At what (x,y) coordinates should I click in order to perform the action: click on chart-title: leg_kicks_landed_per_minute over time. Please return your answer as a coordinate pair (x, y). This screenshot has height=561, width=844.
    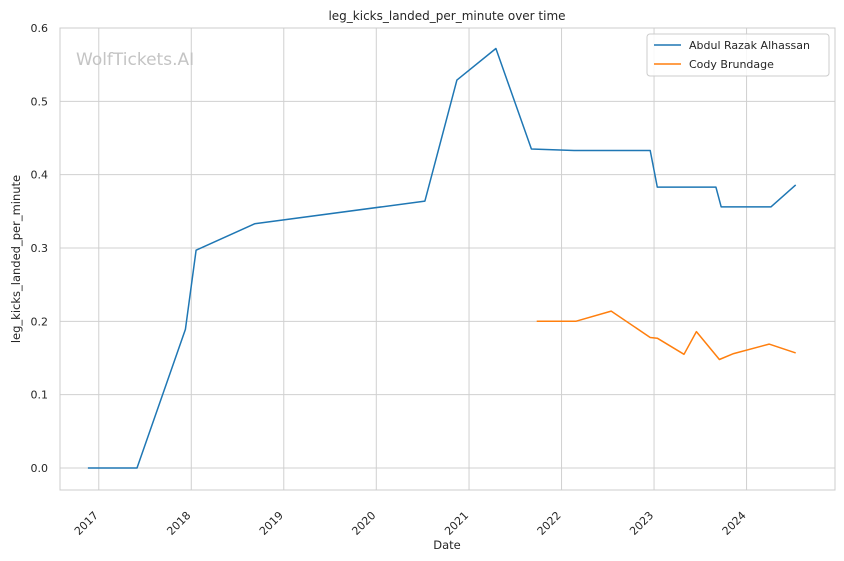
    Looking at the image, I should click on (446, 16).